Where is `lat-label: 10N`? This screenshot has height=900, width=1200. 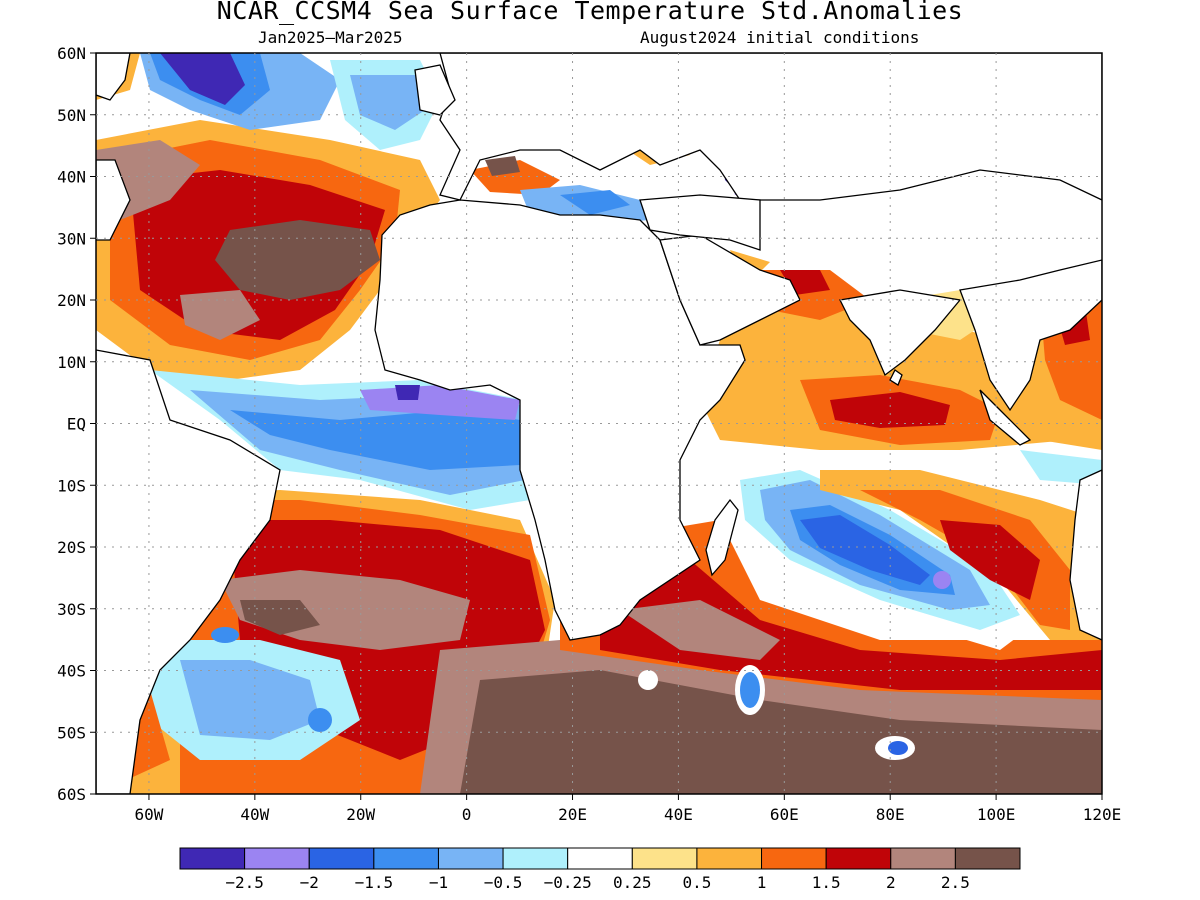
lat-label: 10N is located at coordinates (71, 362).